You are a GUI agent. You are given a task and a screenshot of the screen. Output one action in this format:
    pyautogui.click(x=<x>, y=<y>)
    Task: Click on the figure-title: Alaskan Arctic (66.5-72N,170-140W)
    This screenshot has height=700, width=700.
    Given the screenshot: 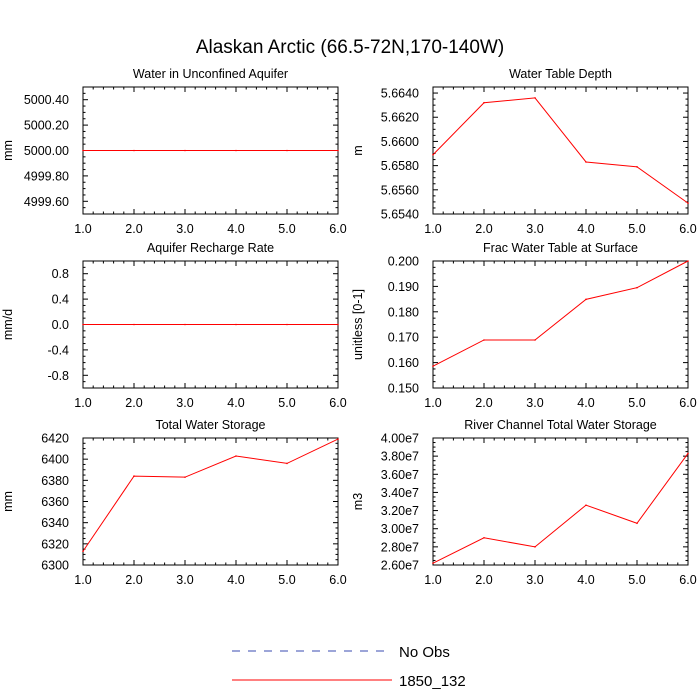 What is the action you would take?
    pyautogui.click(x=350, y=47)
    